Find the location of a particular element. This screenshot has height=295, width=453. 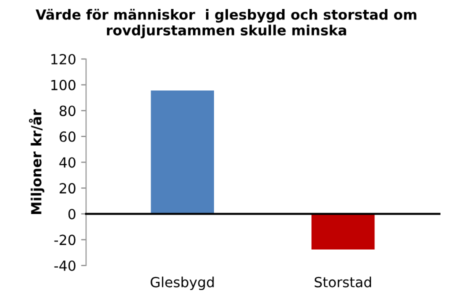

y-tick-label: -20 is located at coordinates (65, 240).